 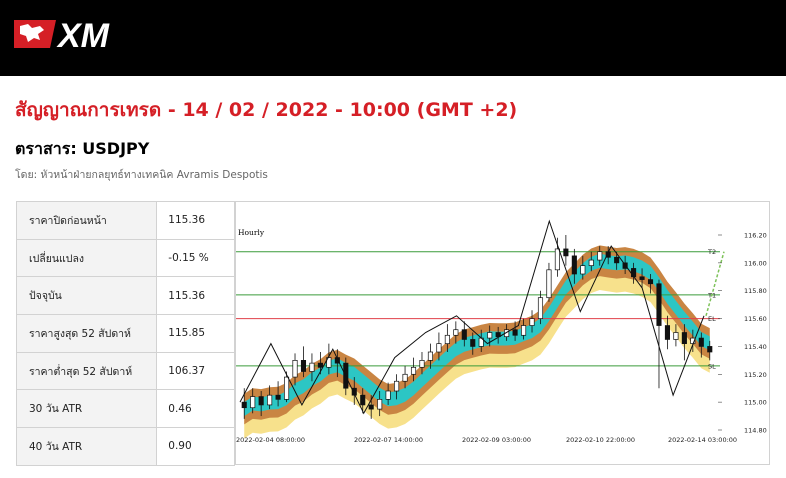 I want to click on x-tick-label: 2022-02-04 08:00:00, so click(x=270, y=440).